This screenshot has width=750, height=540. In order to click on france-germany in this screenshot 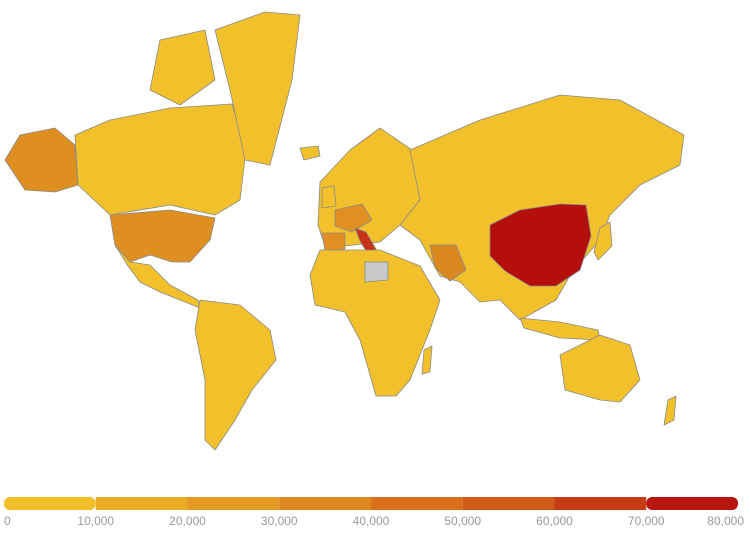, I will do `click(353, 218)`.